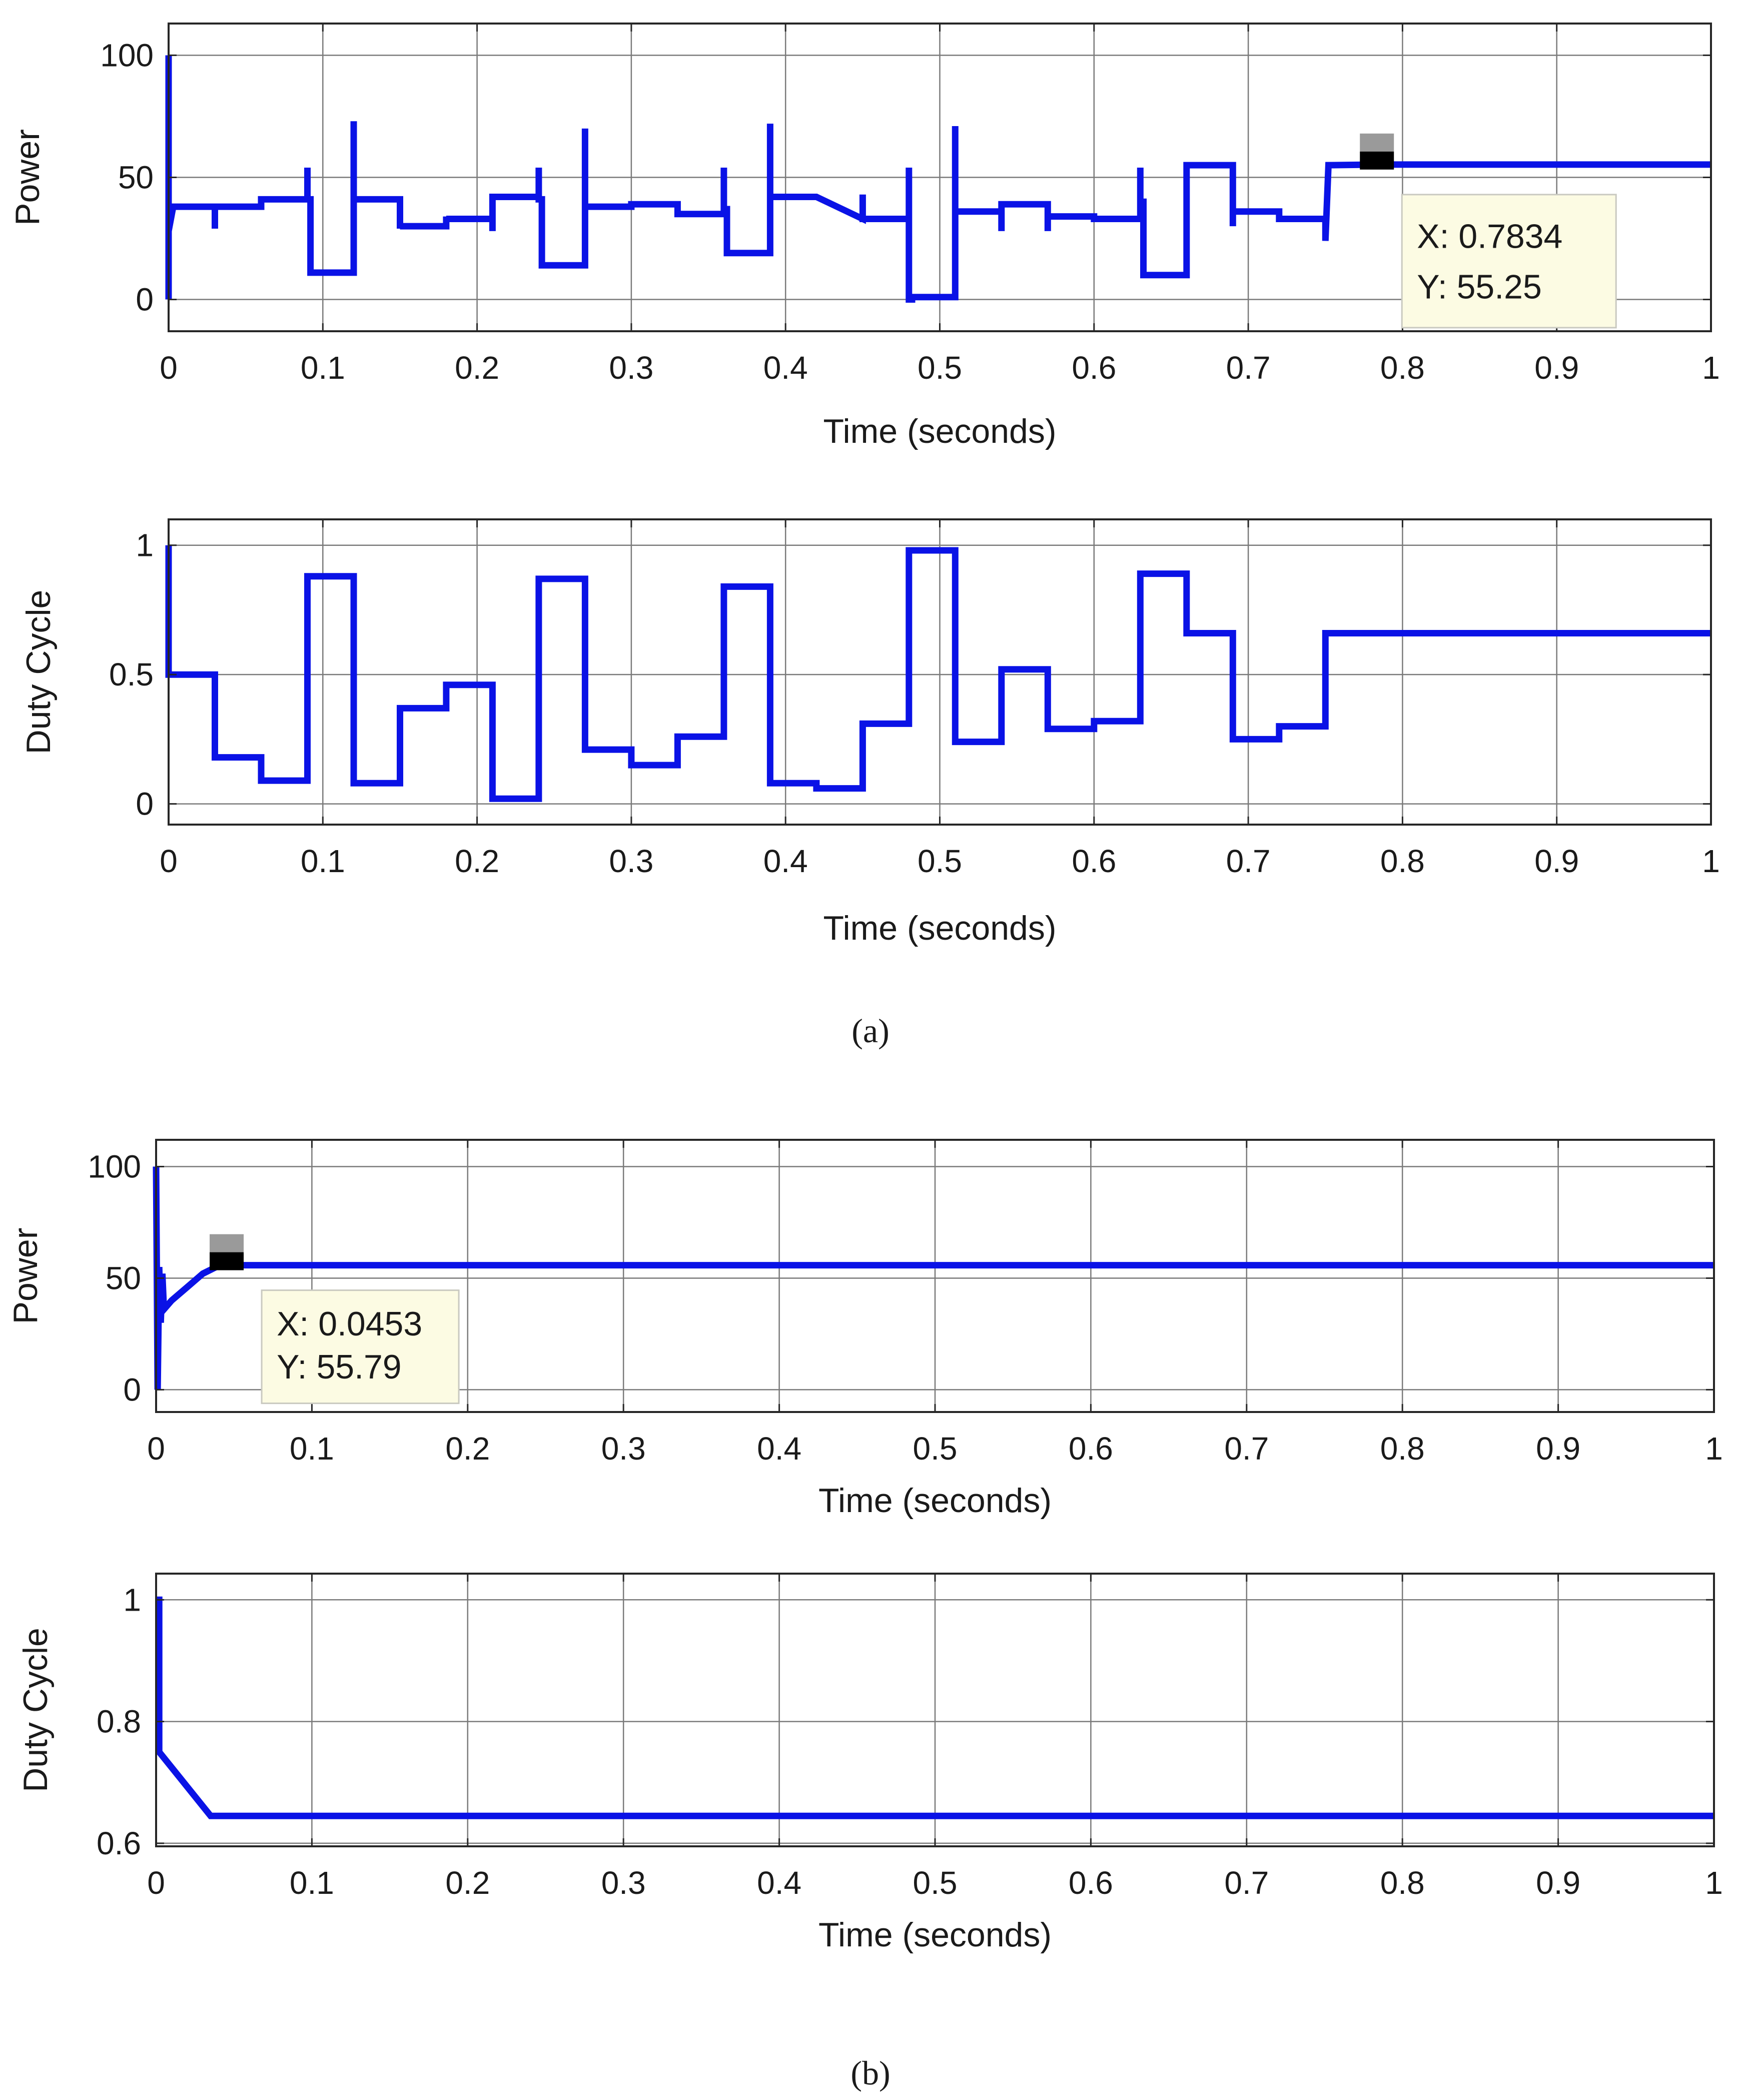  I want to click on datatip-y-text: Y: 55.25, so click(1479, 287).